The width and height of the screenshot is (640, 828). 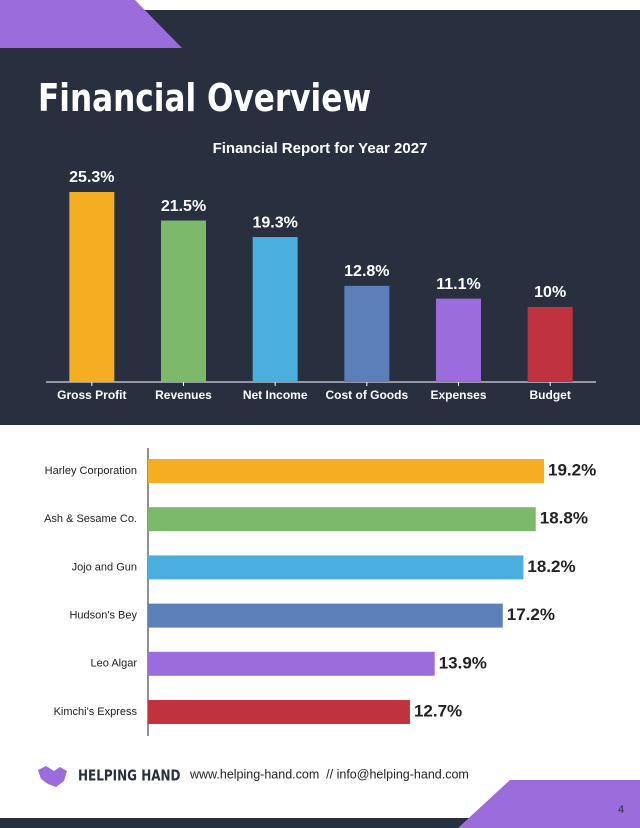 I want to click on value-label: 21.5%, so click(x=183, y=206).